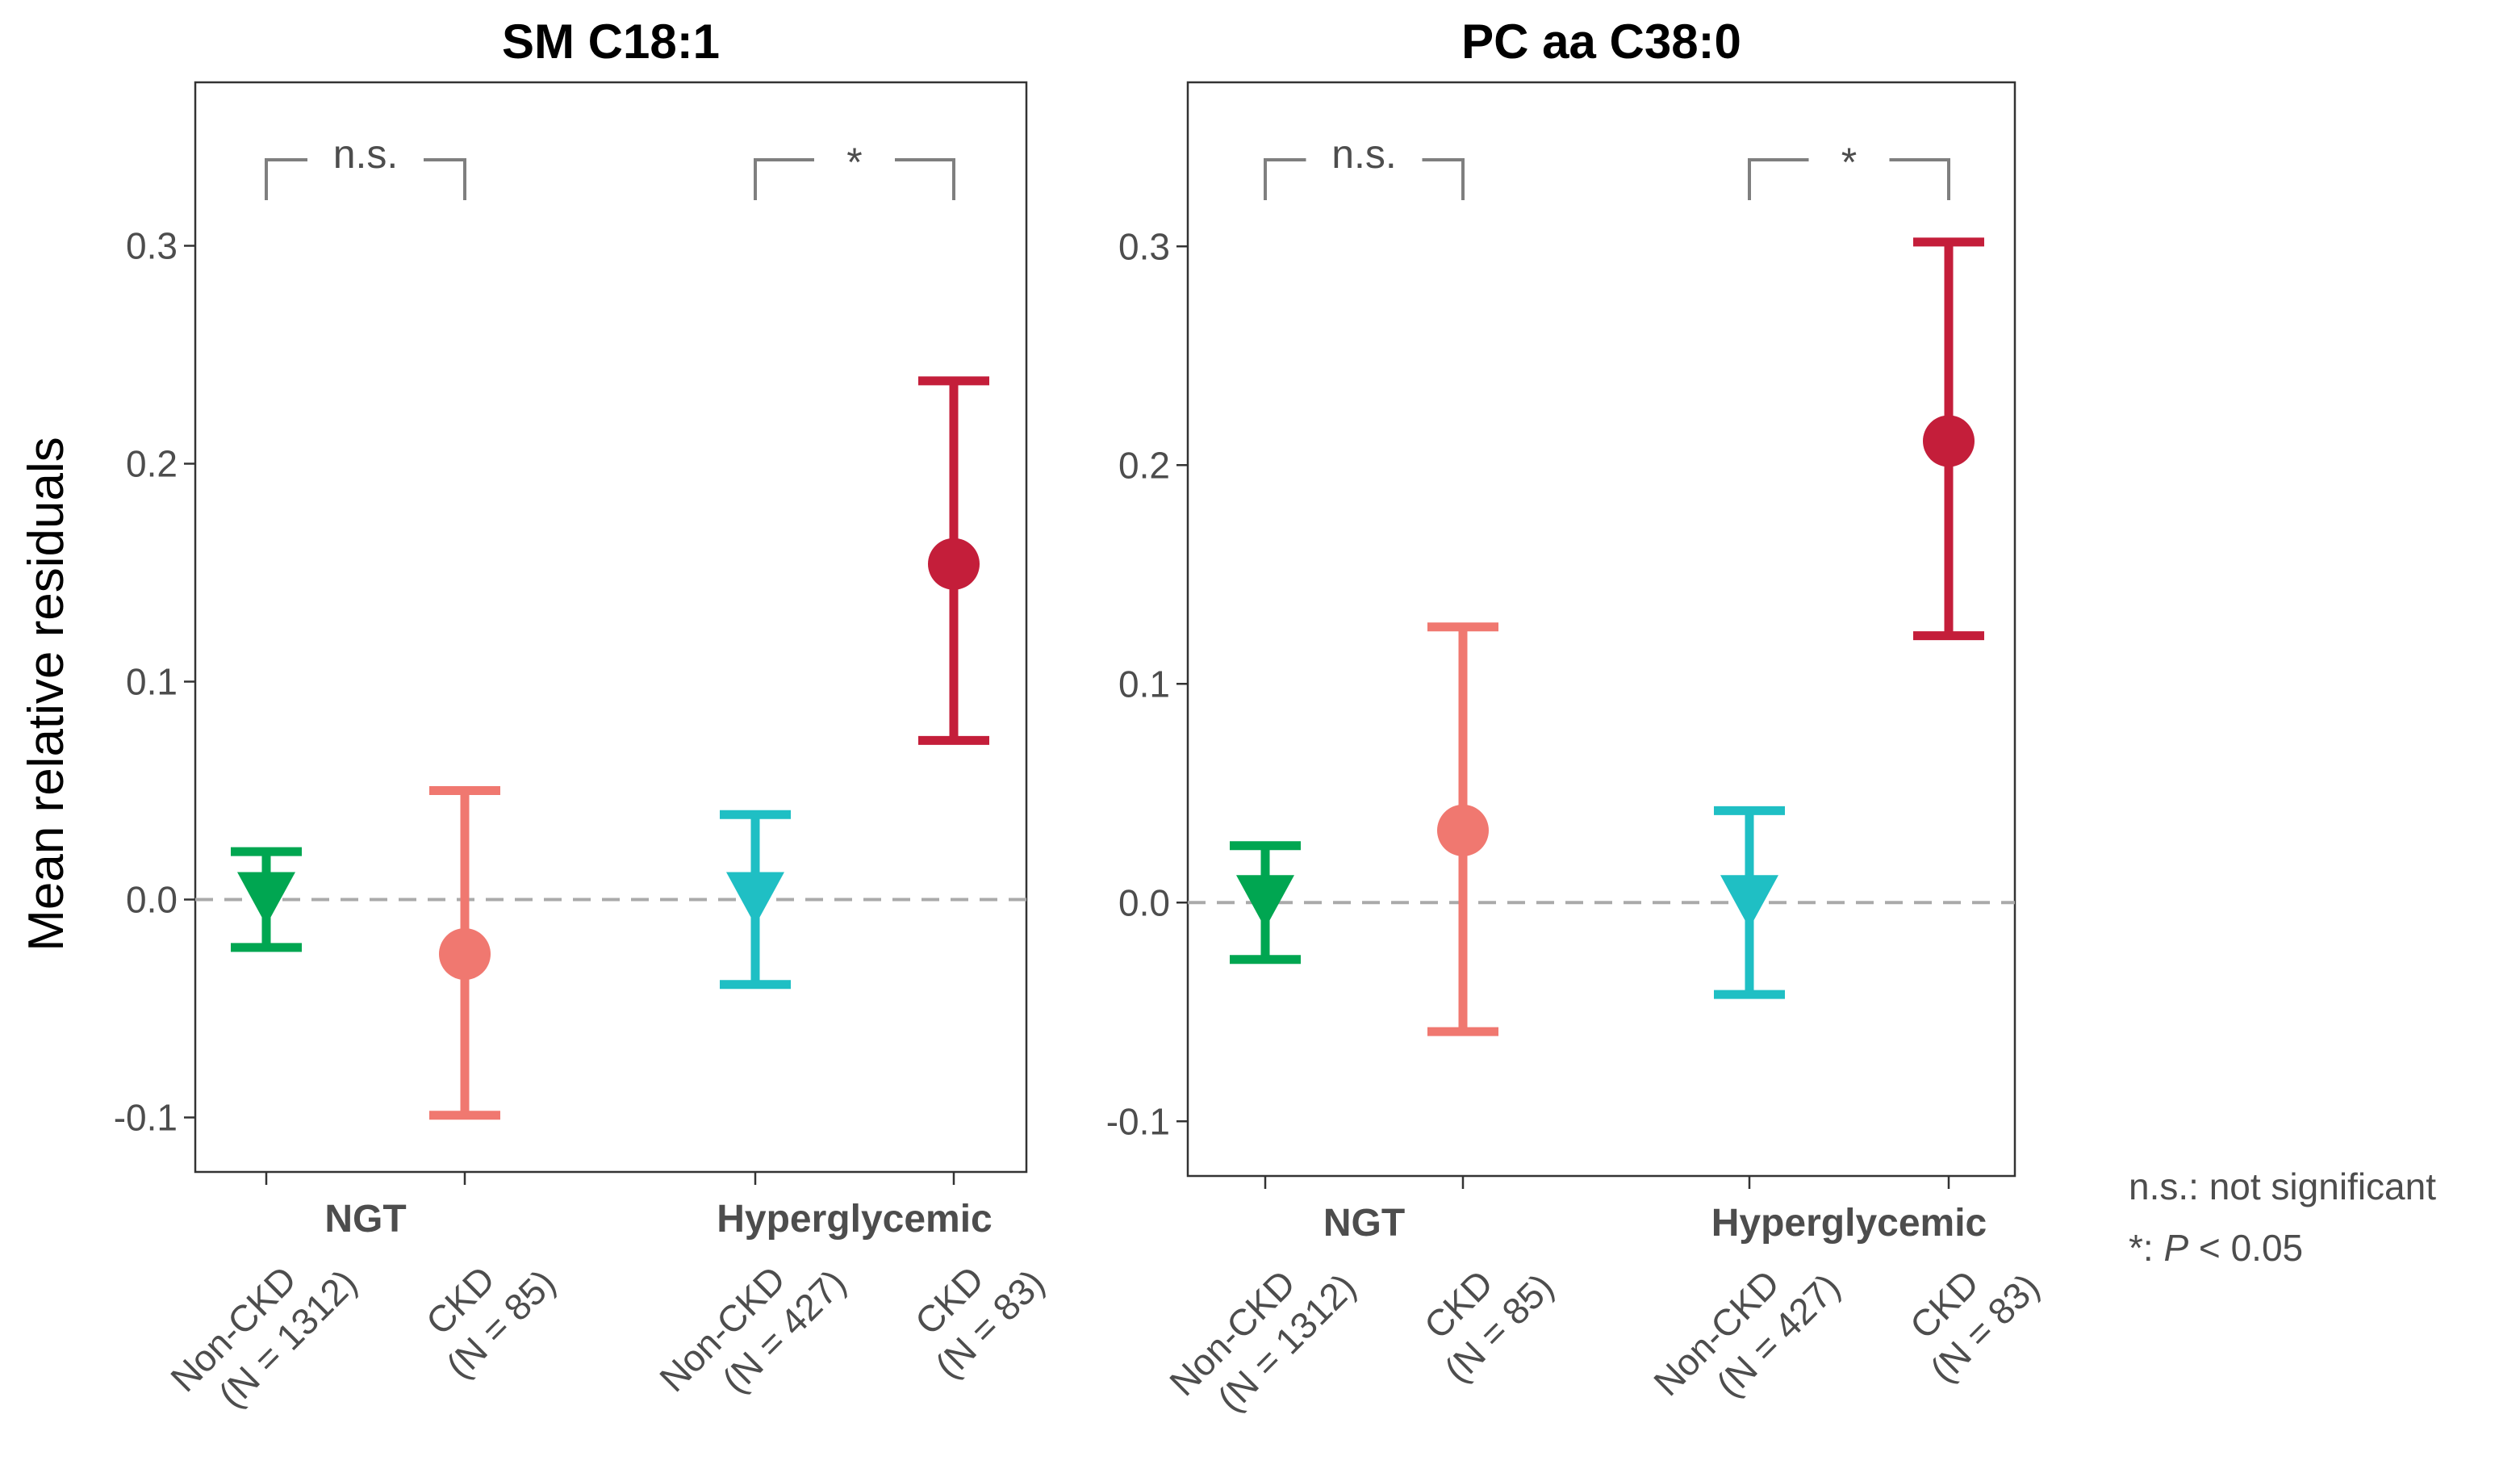 The image size is (2520, 1473). Describe the element at coordinates (47, 694) in the screenshot. I see `y-axis-label: Mean relative residuals` at that location.